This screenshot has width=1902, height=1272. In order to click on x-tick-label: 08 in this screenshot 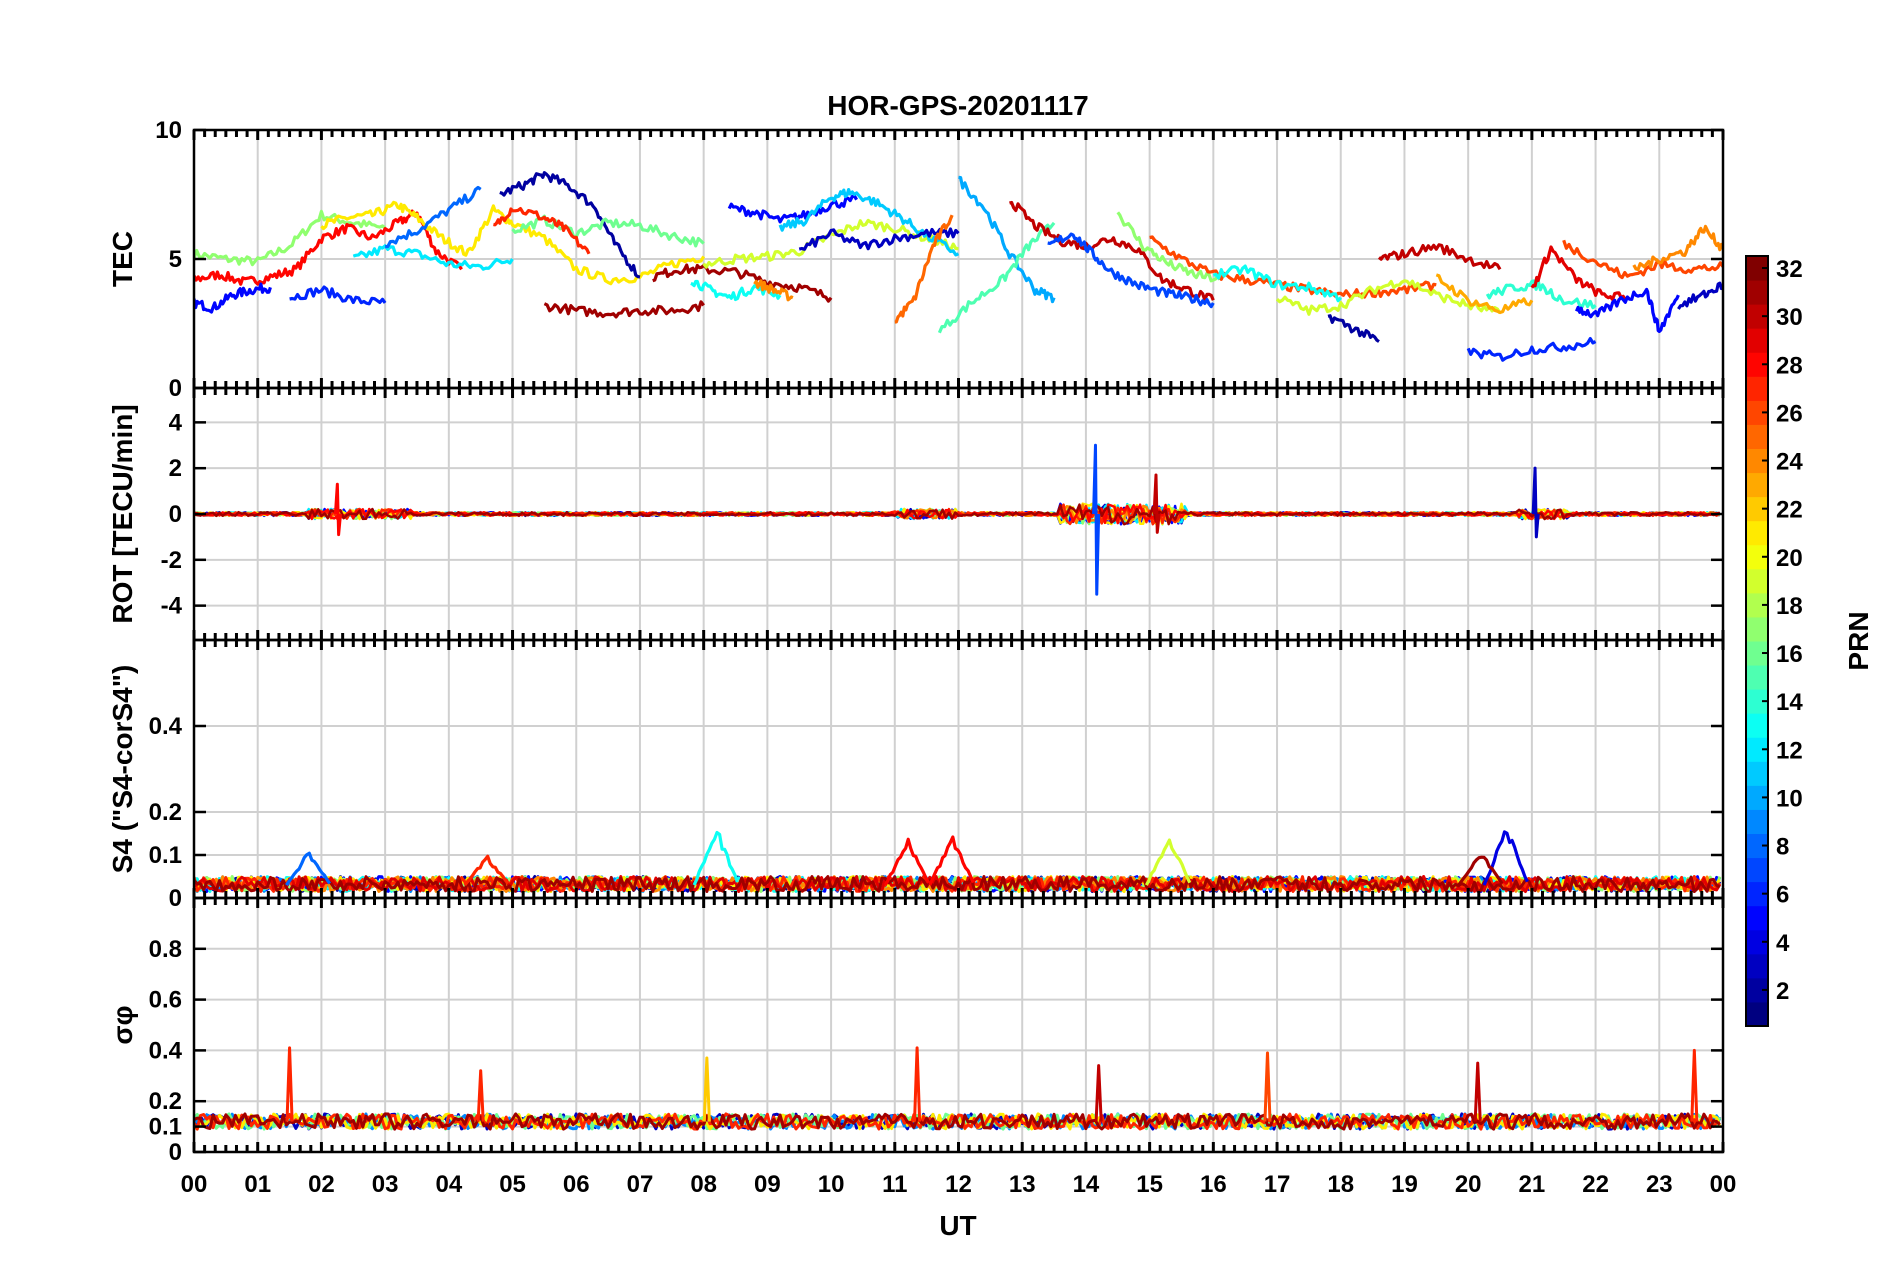, I will do `click(703, 1184)`.